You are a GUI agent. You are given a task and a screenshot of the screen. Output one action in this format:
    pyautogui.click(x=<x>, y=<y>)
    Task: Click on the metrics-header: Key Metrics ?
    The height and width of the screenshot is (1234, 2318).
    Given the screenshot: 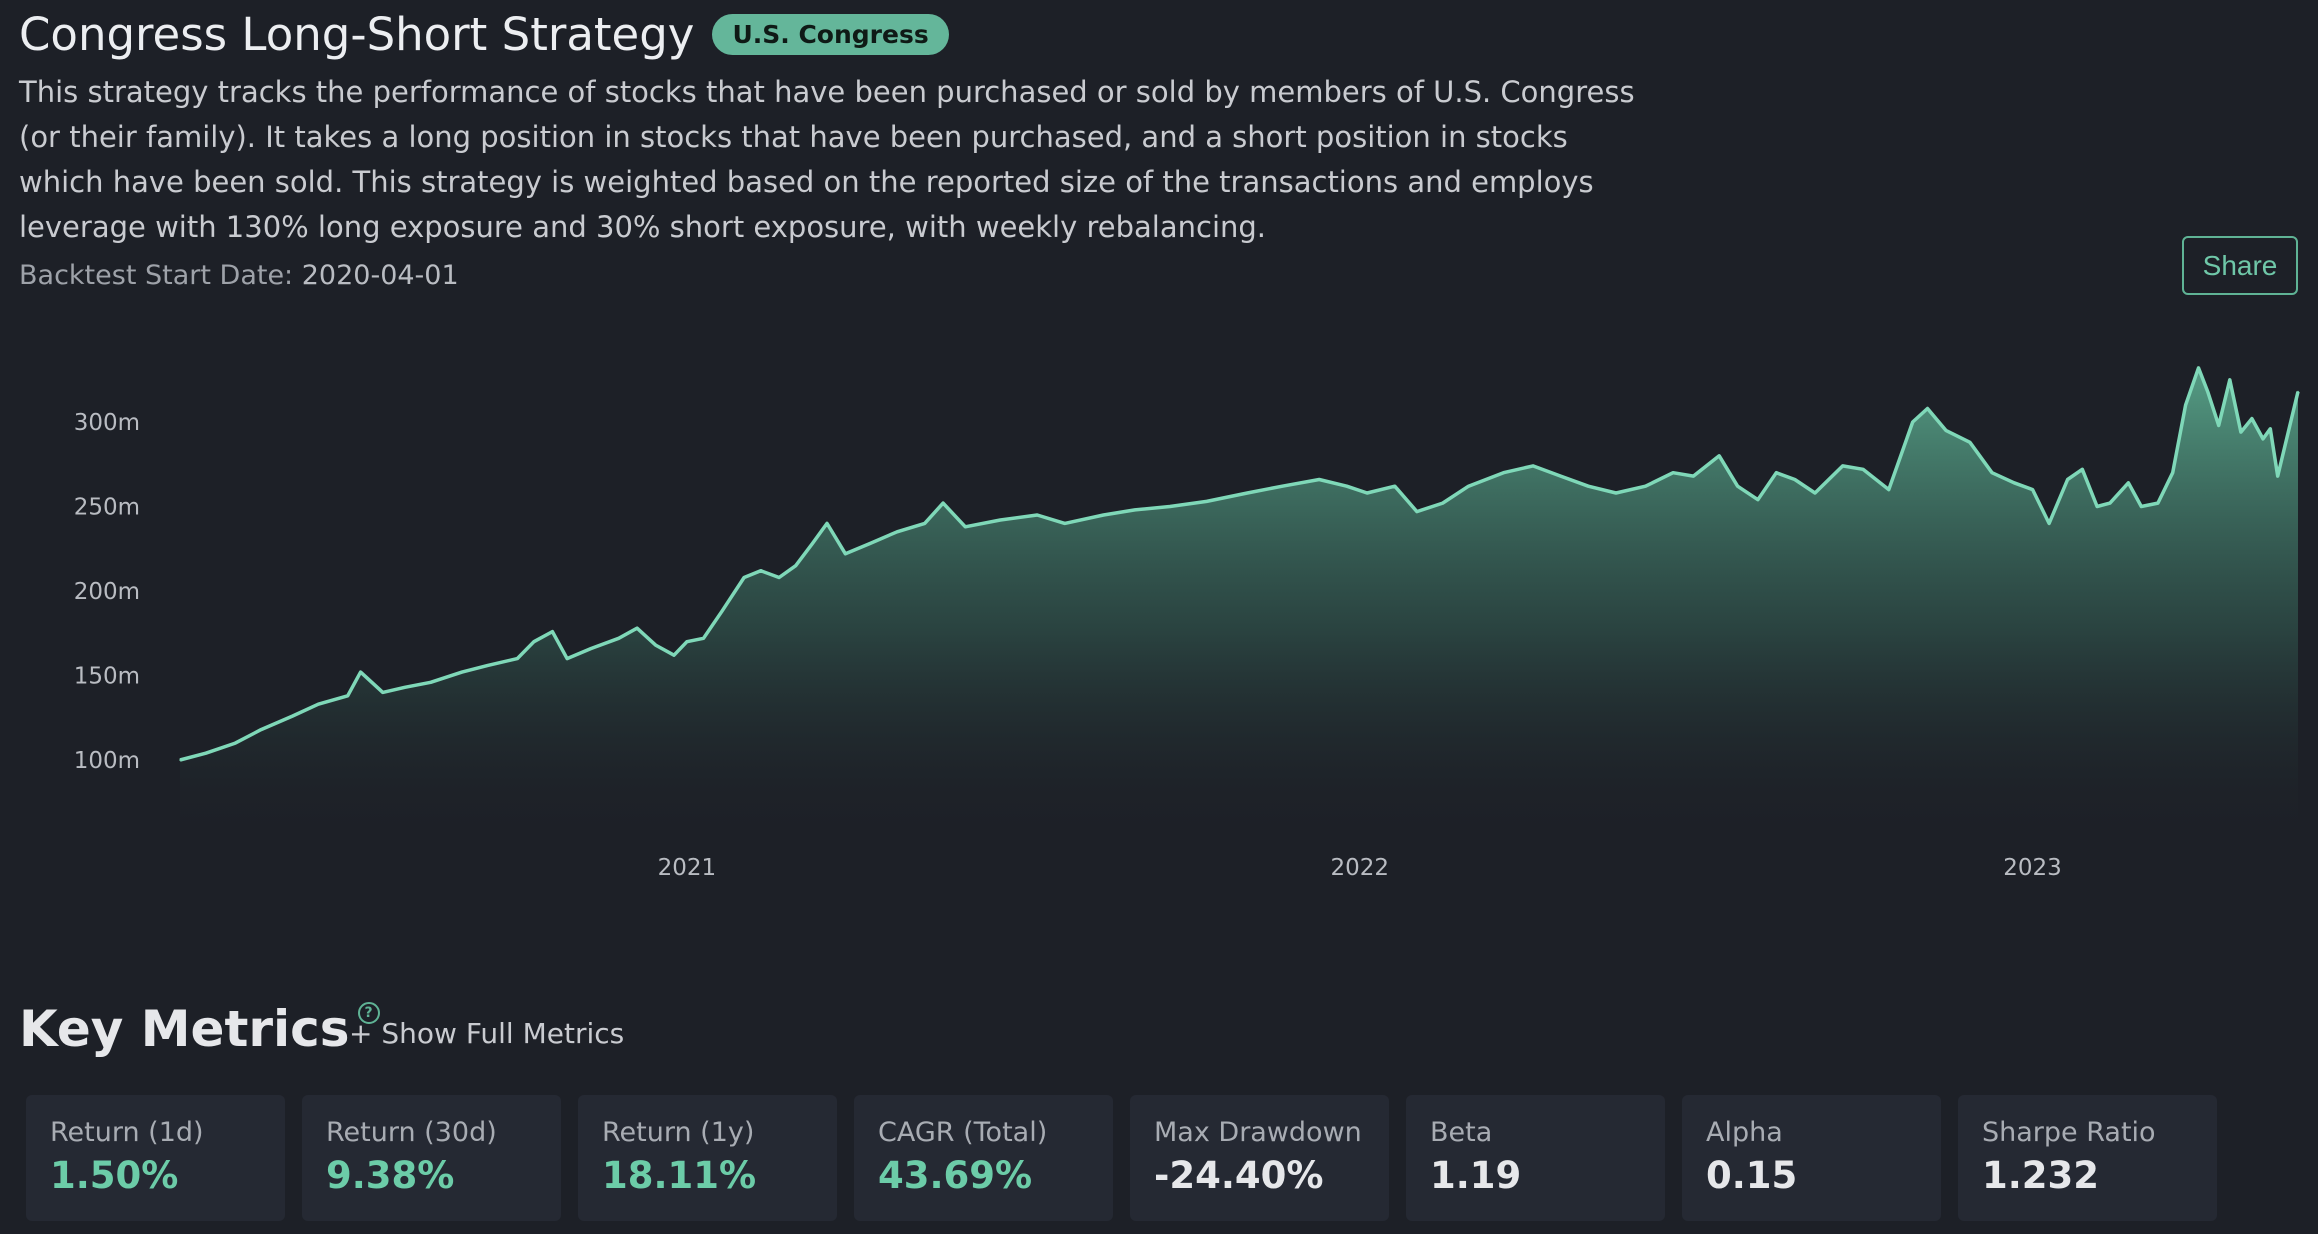 What is the action you would take?
    pyautogui.click(x=199, y=1029)
    